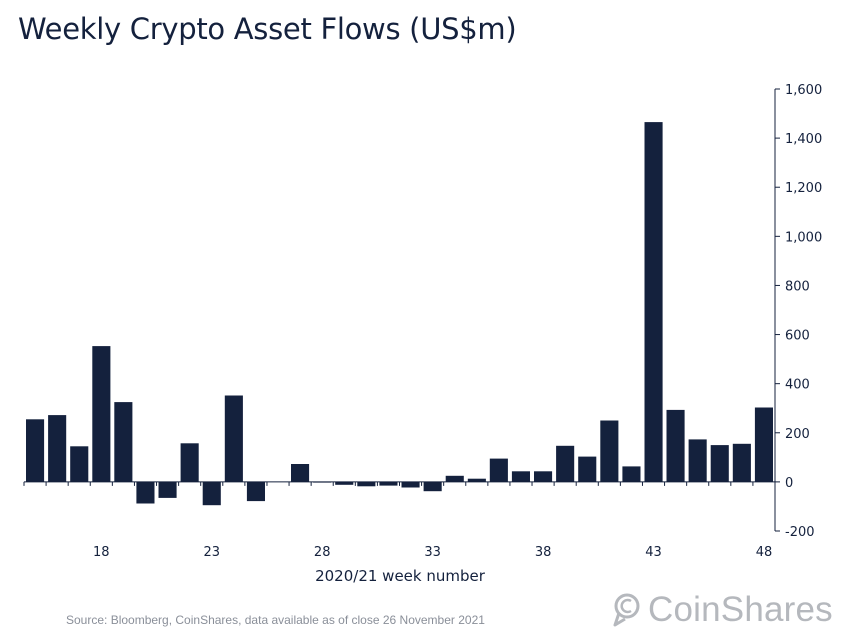 The width and height of the screenshot is (850, 641). Describe the element at coordinates (797, 385) in the screenshot. I see `y-tick-label: 400` at that location.